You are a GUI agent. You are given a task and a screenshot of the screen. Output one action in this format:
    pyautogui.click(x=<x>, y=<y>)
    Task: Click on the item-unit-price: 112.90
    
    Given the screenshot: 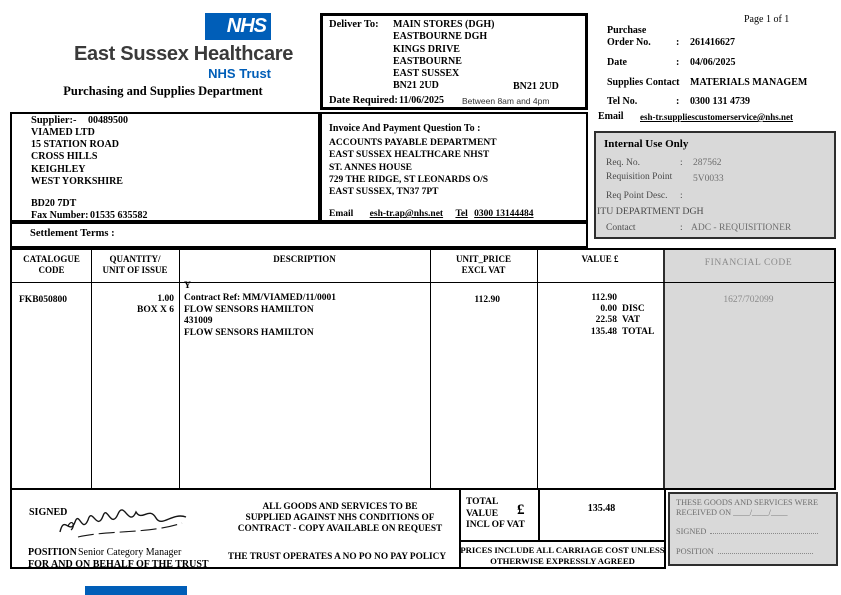 What is the action you would take?
    pyautogui.click(x=487, y=300)
    